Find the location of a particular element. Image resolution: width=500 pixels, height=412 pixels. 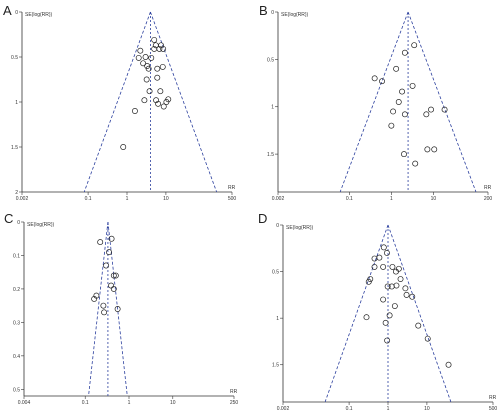

panel-letter: B is located at coordinates (263, 10).